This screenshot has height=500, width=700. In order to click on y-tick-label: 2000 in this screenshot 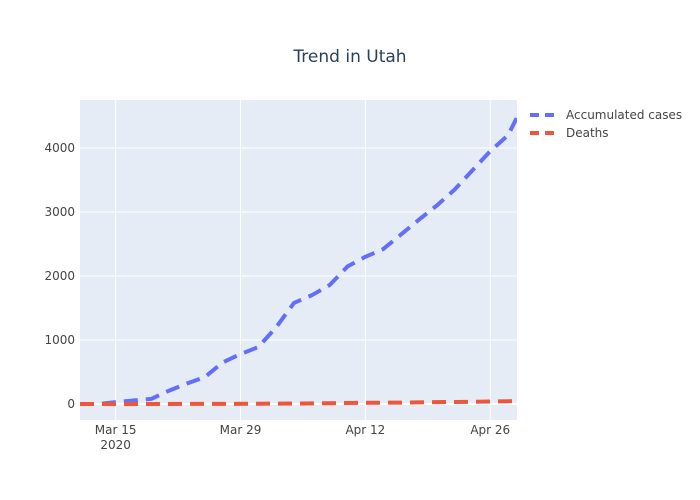, I will do `click(59, 276)`.